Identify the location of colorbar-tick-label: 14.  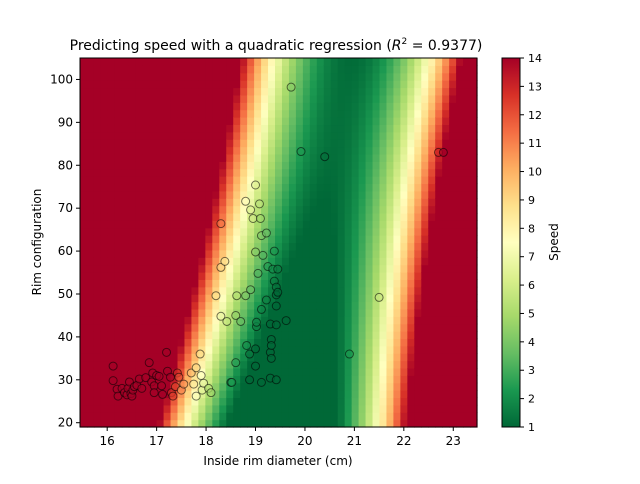
(535, 58).